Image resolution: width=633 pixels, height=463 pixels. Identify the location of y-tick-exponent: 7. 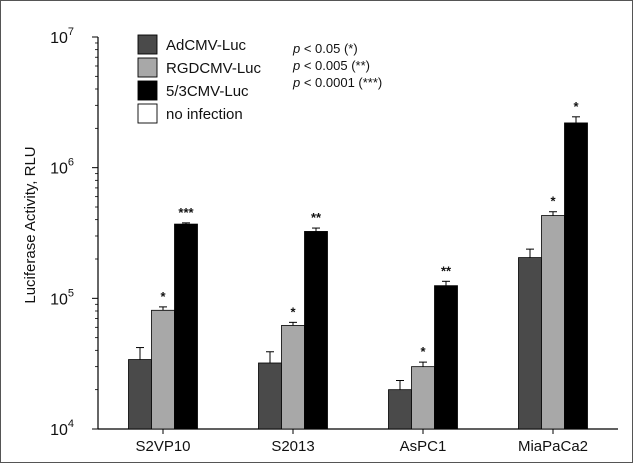
(71, 32).